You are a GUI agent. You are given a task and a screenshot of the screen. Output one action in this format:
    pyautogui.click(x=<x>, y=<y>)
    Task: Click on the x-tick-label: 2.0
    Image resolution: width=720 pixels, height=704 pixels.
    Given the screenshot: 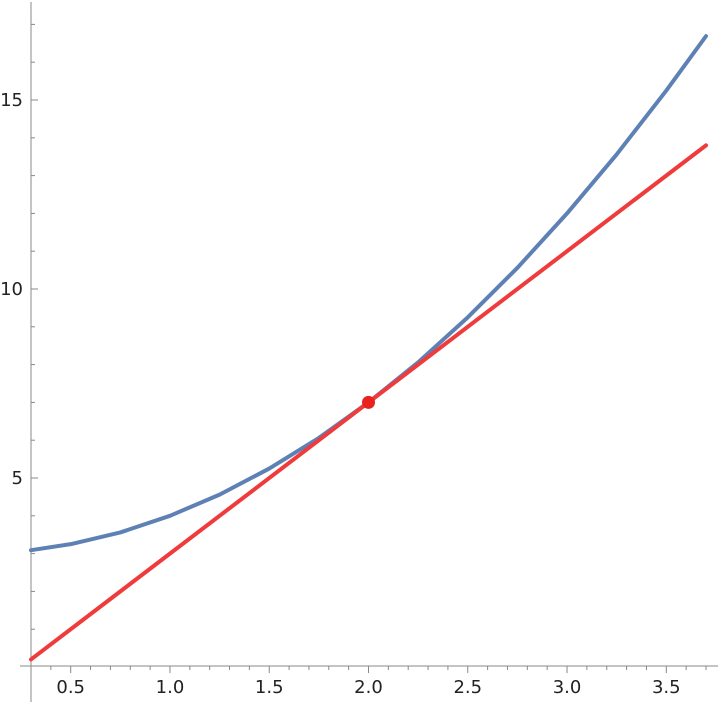 What is the action you would take?
    pyautogui.click(x=368, y=687)
    